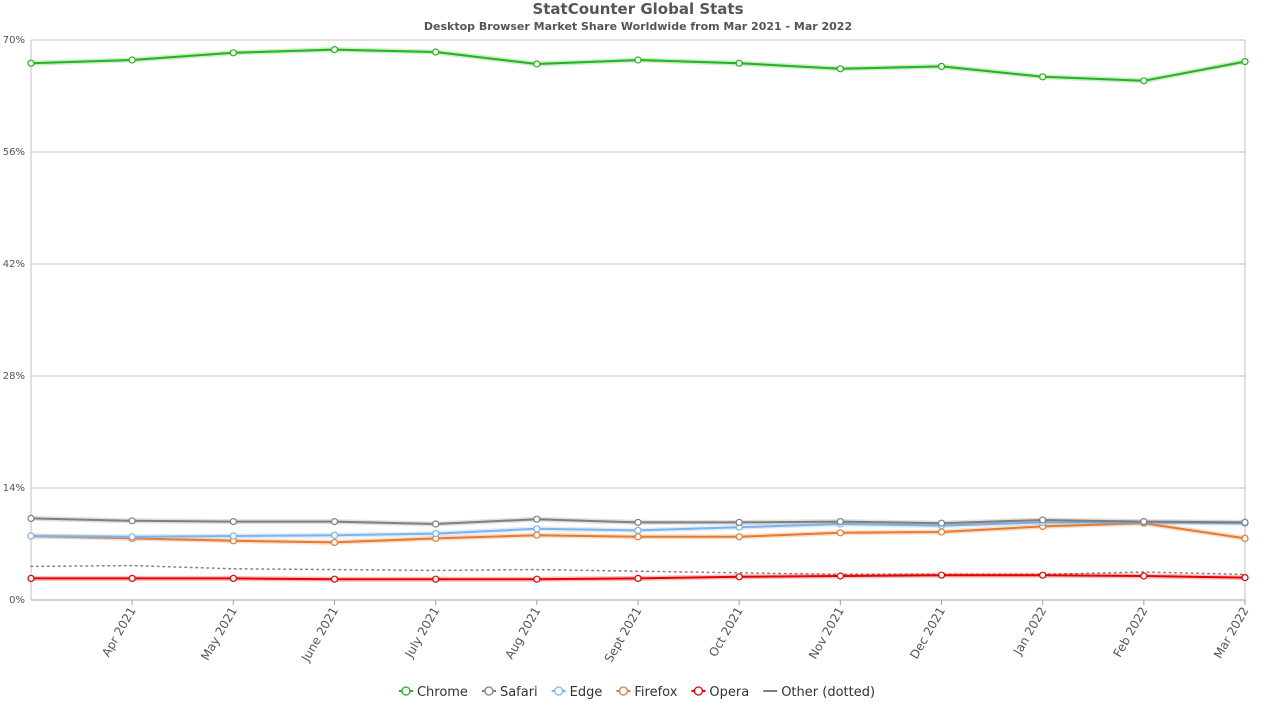 The width and height of the screenshot is (1280, 720). Describe the element at coordinates (14, 40) in the screenshot. I see `y-tick-label: 70%` at that location.